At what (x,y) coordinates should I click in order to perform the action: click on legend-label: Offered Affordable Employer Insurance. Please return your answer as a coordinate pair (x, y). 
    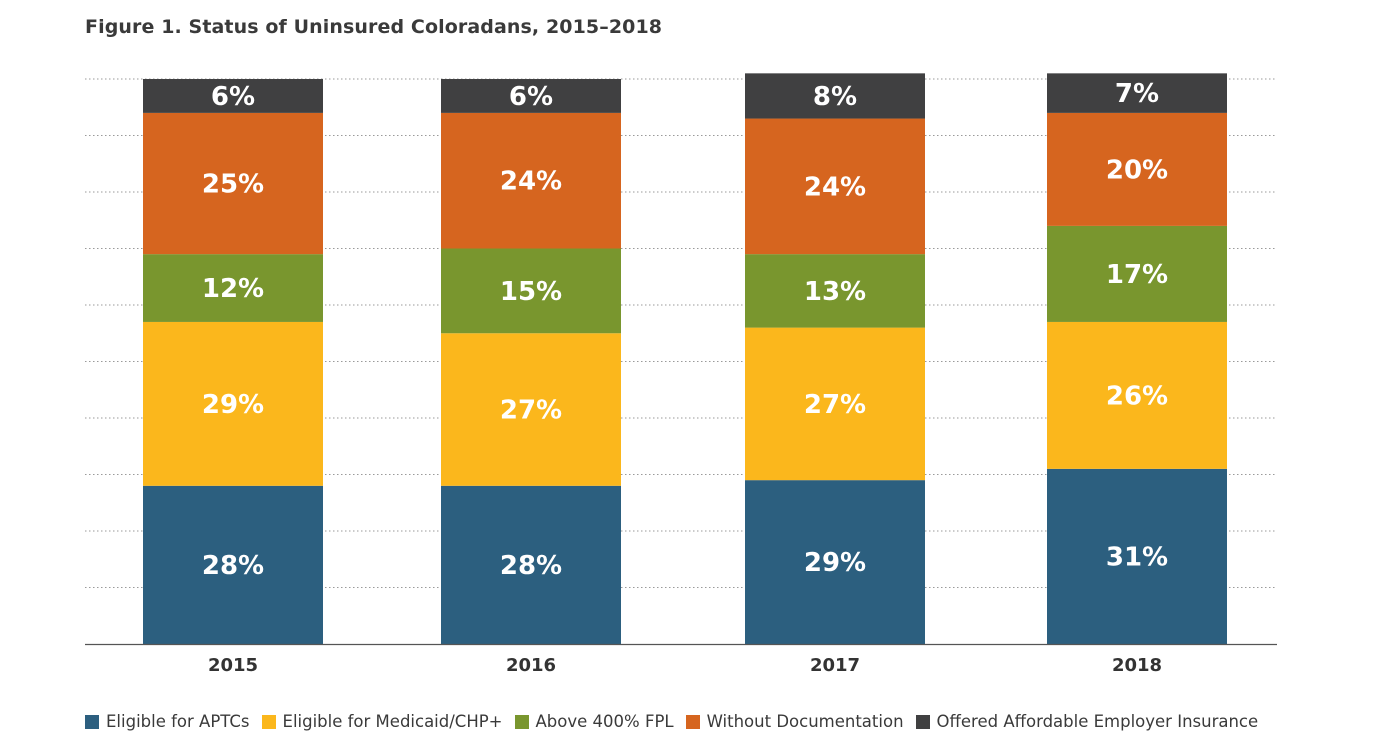
    Looking at the image, I should click on (1097, 721).